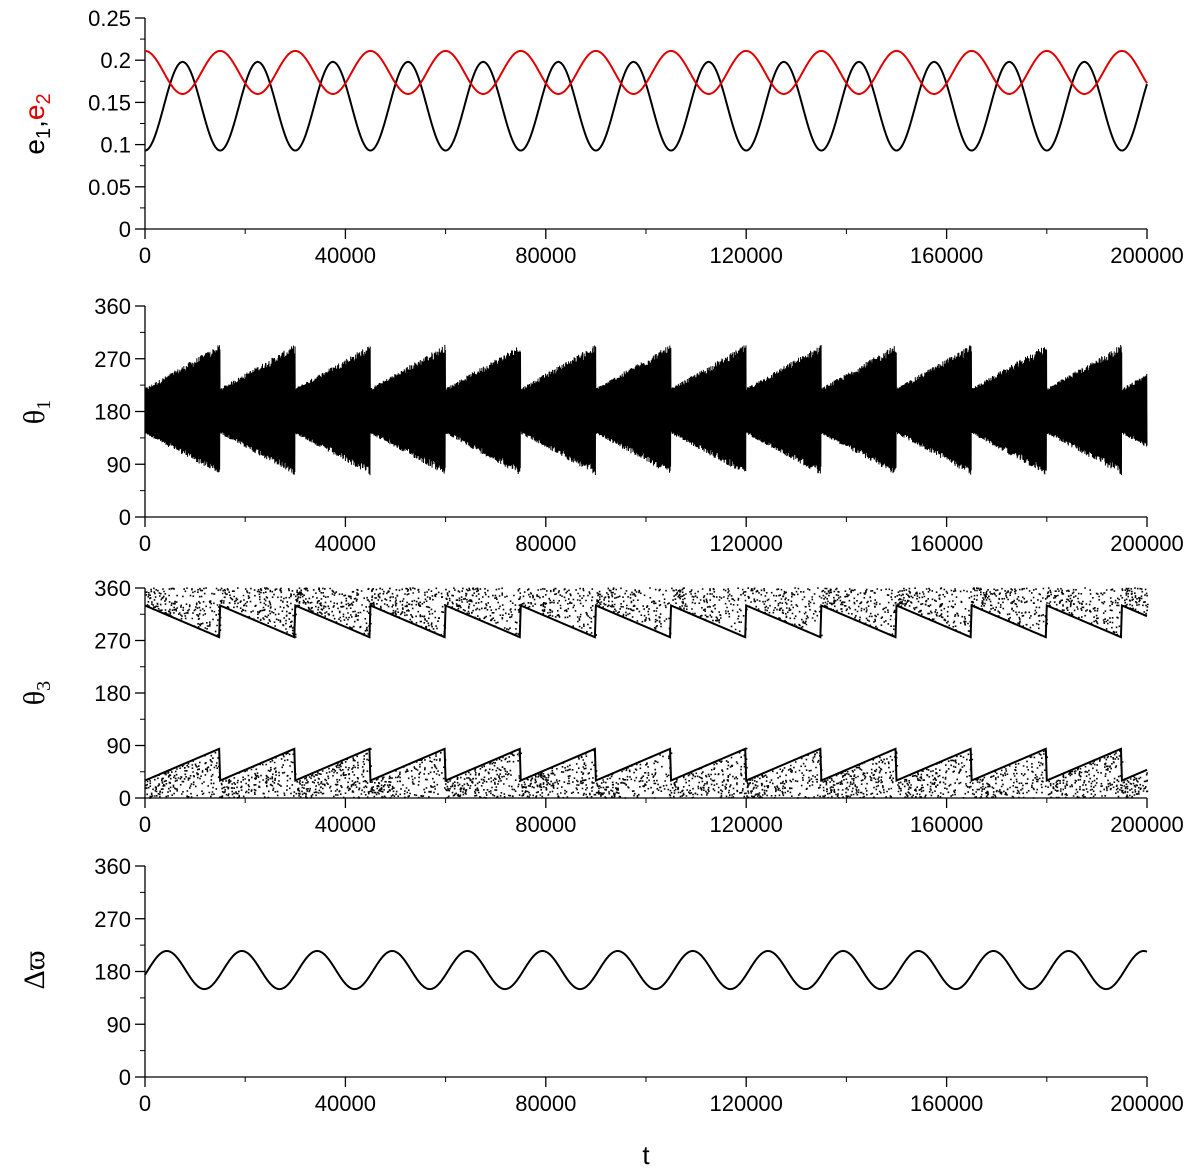 This screenshot has height=1172, width=1200. Describe the element at coordinates (661, 543) in the screenshot. I see `x-tick-labels-theta1: 0 40000 80000 120000 160000 200000` at that location.